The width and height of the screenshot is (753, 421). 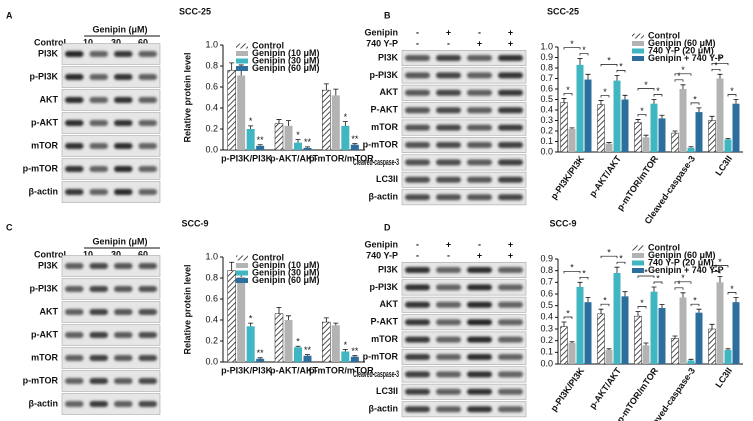 What do you see at coordinates (686, 58) in the screenshot?
I see `legend-label: Genipin + 740 Y-P` at bounding box center [686, 58].